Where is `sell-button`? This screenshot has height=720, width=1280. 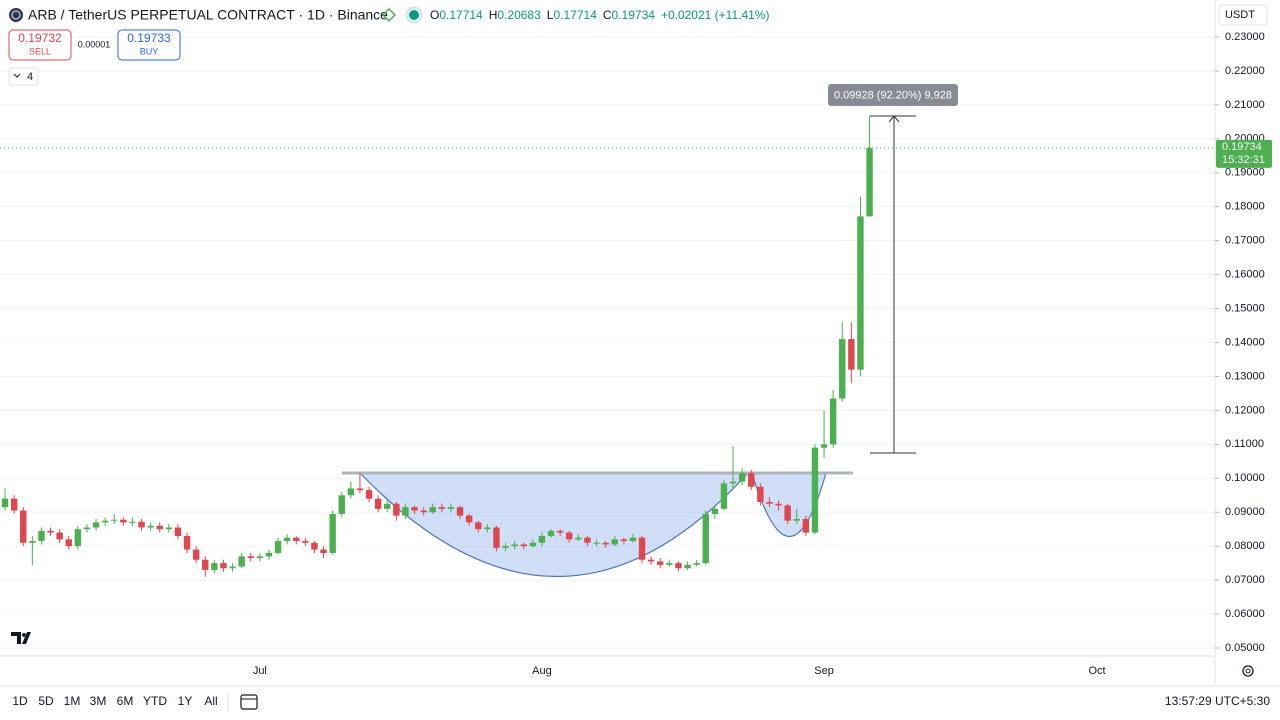 sell-button is located at coordinates (40, 45).